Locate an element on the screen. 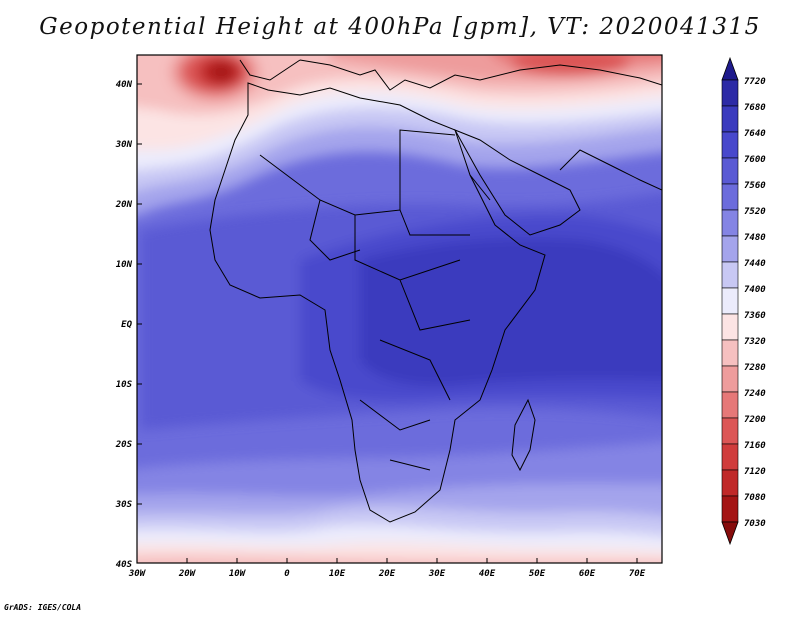  lat-label: 30N is located at coordinates (124, 145).